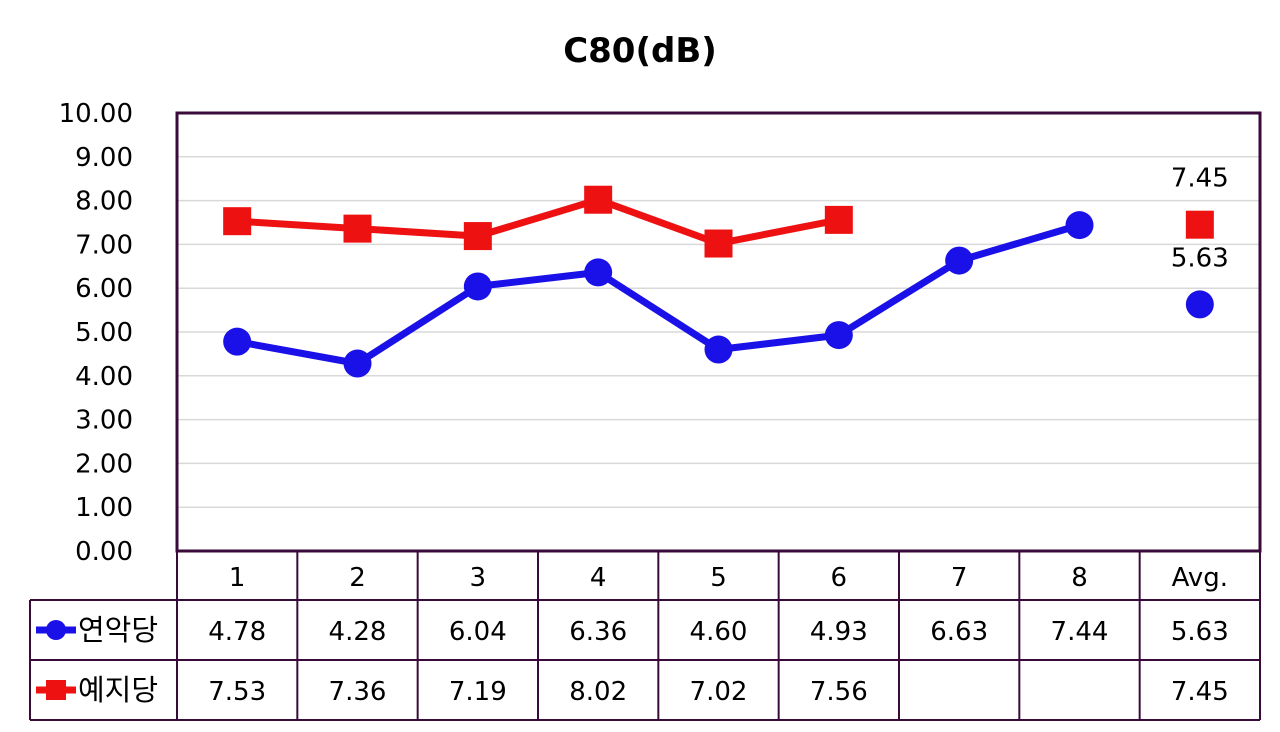 Image resolution: width=1280 pixels, height=732 pixels. What do you see at coordinates (1200, 179) in the screenshot?
I see `avg-data-label: 7.45` at bounding box center [1200, 179].